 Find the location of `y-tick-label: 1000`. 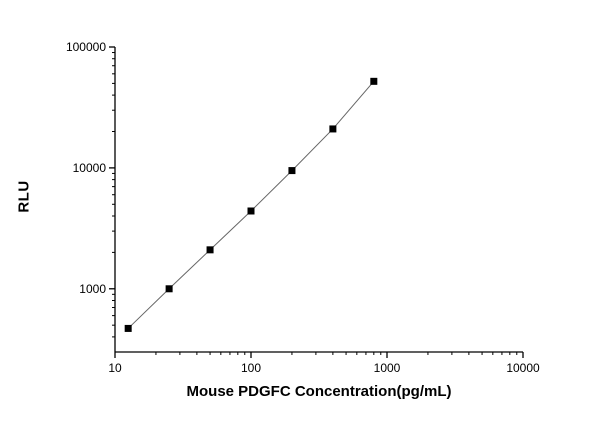

y-tick-label: 1000 is located at coordinates (92, 289).